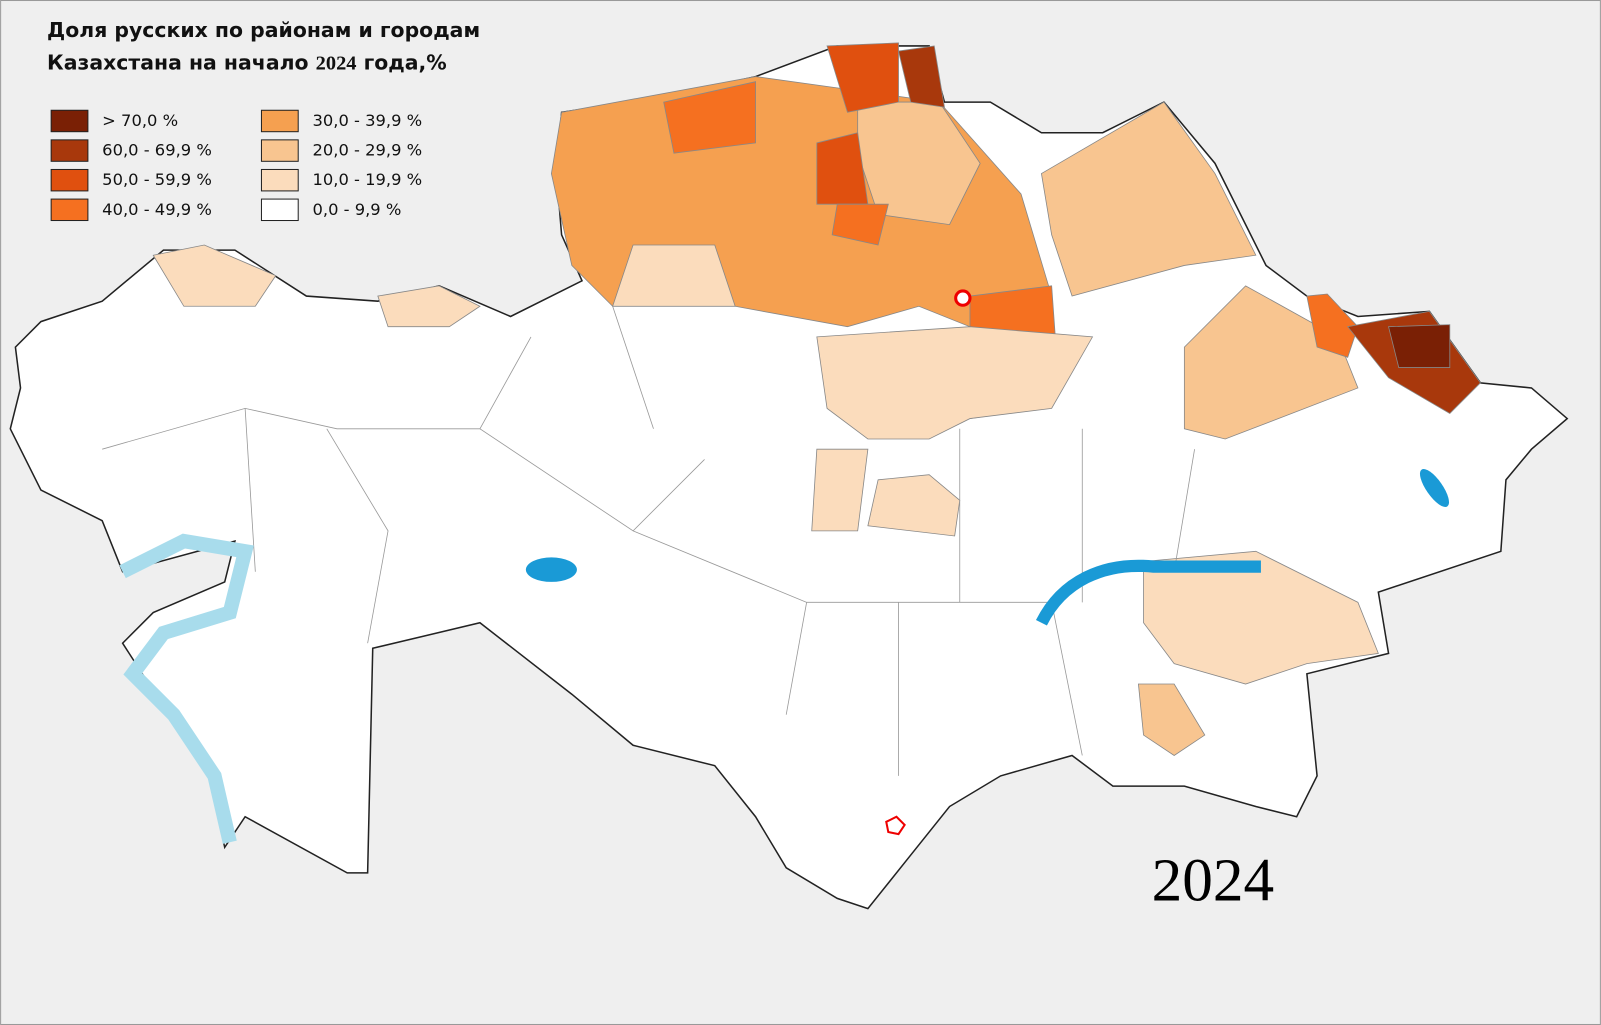 Image resolution: width=1601 pixels, height=1025 pixels. I want to click on legend-label: 10,0 - 19,9 %, so click(368, 179).